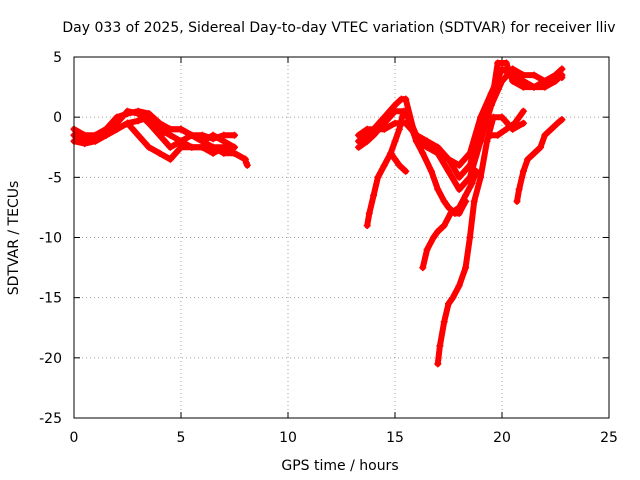 The height and width of the screenshot is (480, 640). I want to click on y-tick-label: 5, so click(57, 58).